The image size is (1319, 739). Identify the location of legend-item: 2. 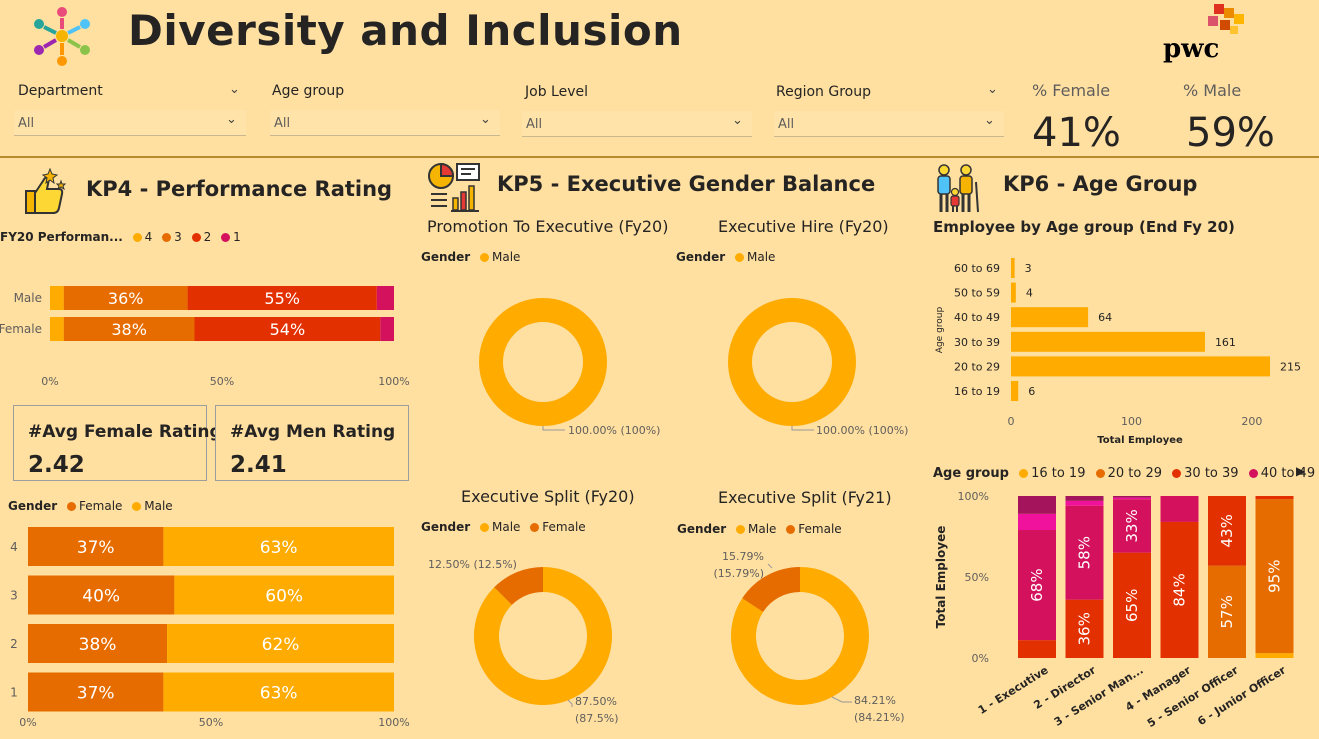
(207, 237).